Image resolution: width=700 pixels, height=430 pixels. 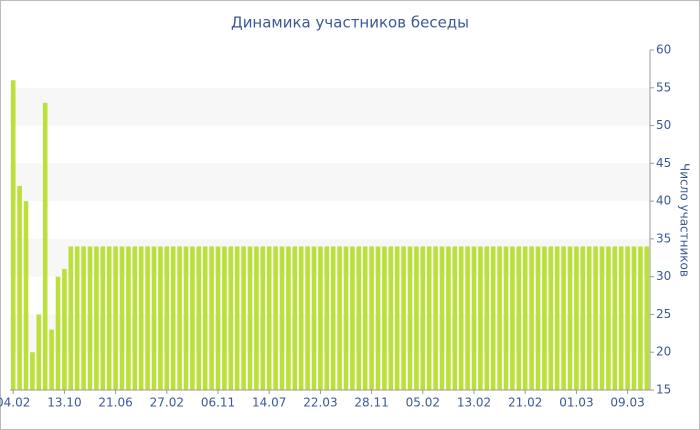 I want to click on y-tick-label: 55, so click(x=663, y=87).